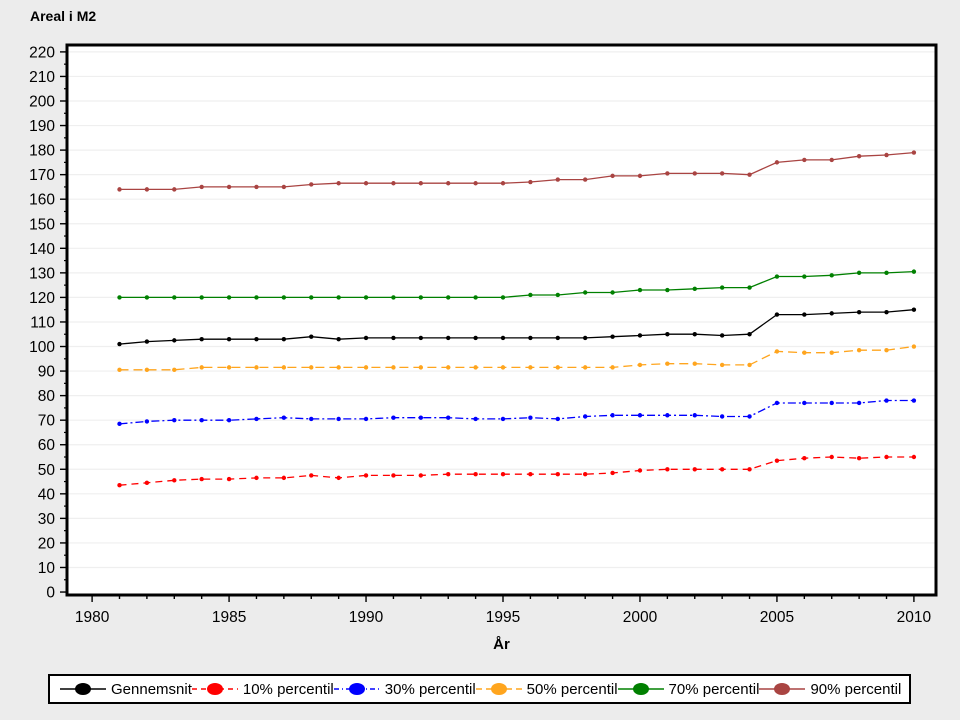 This screenshot has width=960, height=720. Describe the element at coordinates (546, 689) in the screenshot. I see `legend-item-50-percentil: 50% percentil` at that location.